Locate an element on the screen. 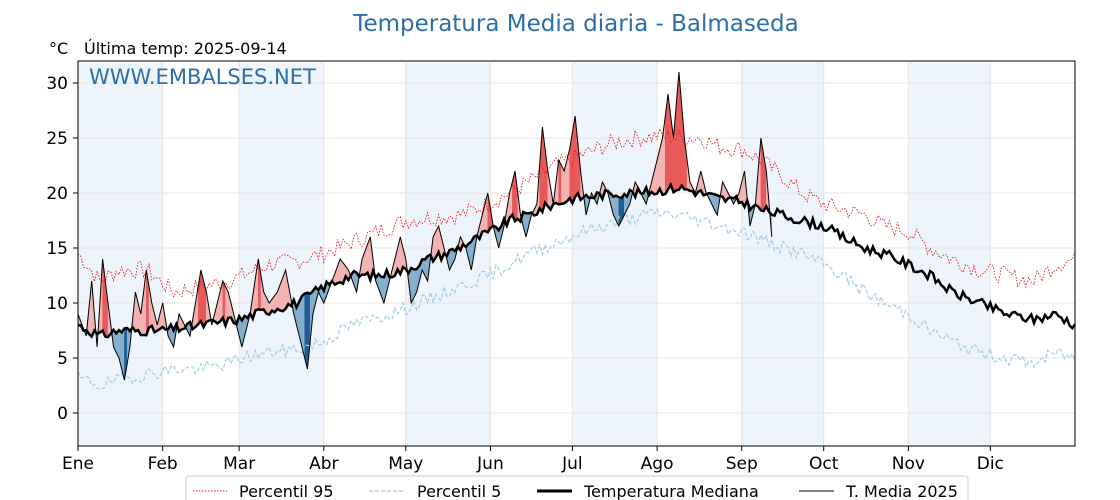 This screenshot has height=500, width=1120. x-tick-label: Dic is located at coordinates (990, 464).